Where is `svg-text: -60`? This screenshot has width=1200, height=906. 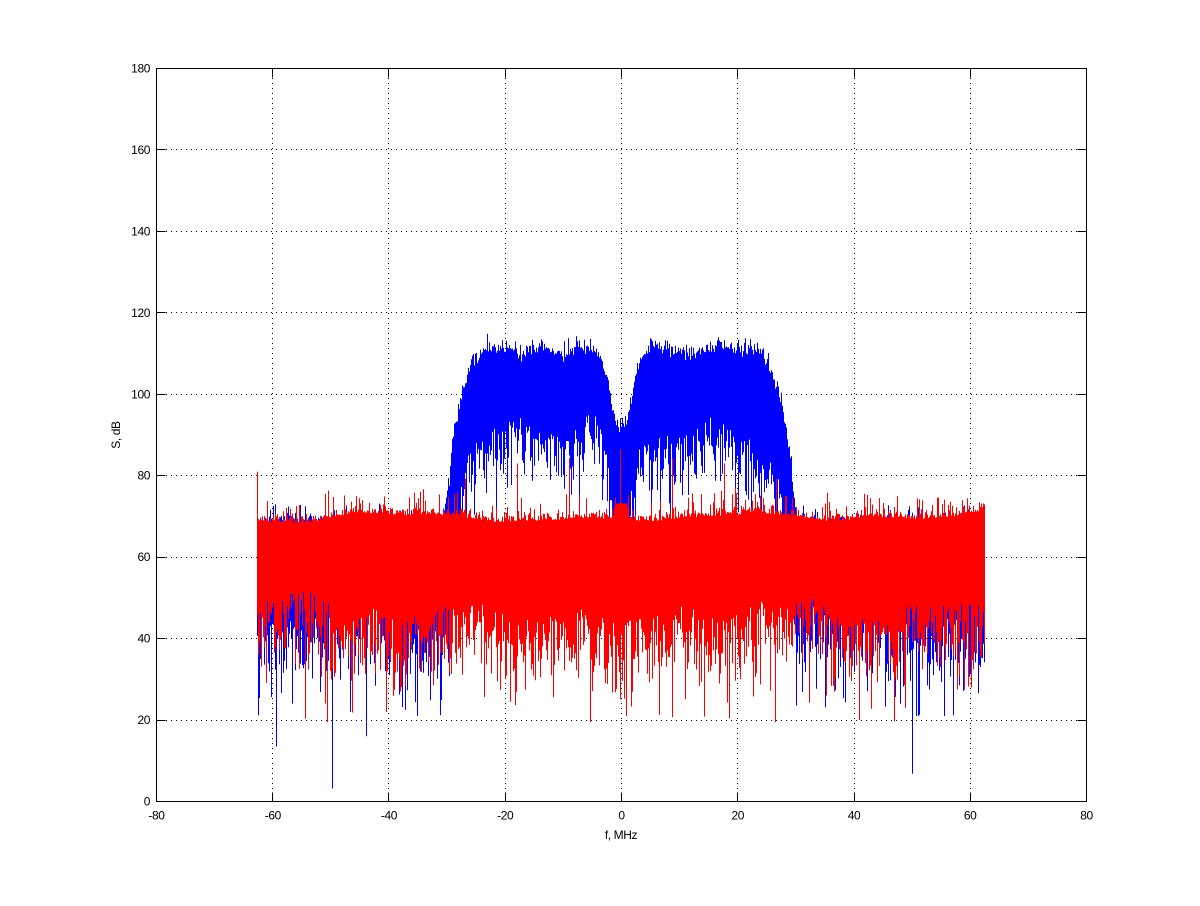
svg-text: -60 is located at coordinates (273, 816).